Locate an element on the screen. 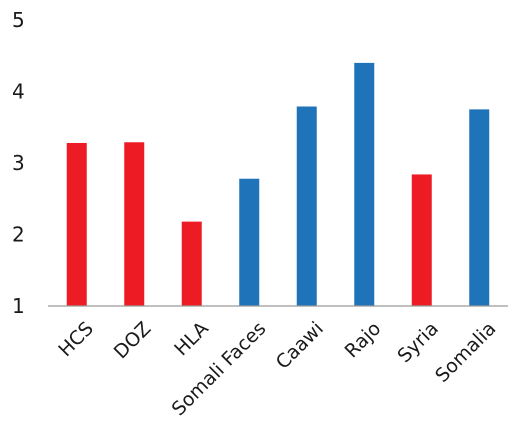 The image size is (520, 426). y-axis-ticks: 1 2 3 4 5 is located at coordinates (18, 163).